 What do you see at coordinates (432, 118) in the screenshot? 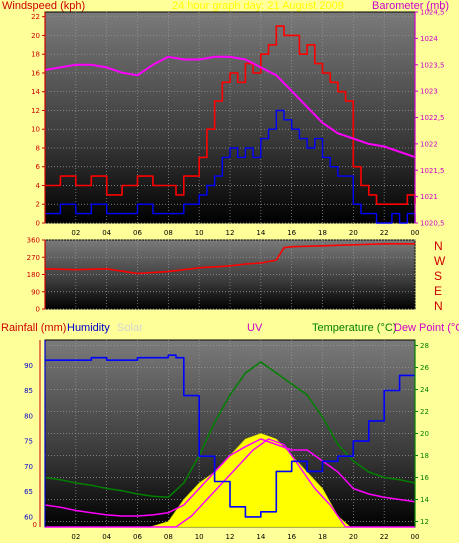
I see `barometer-tick-label: 1022,5` at bounding box center [432, 118].